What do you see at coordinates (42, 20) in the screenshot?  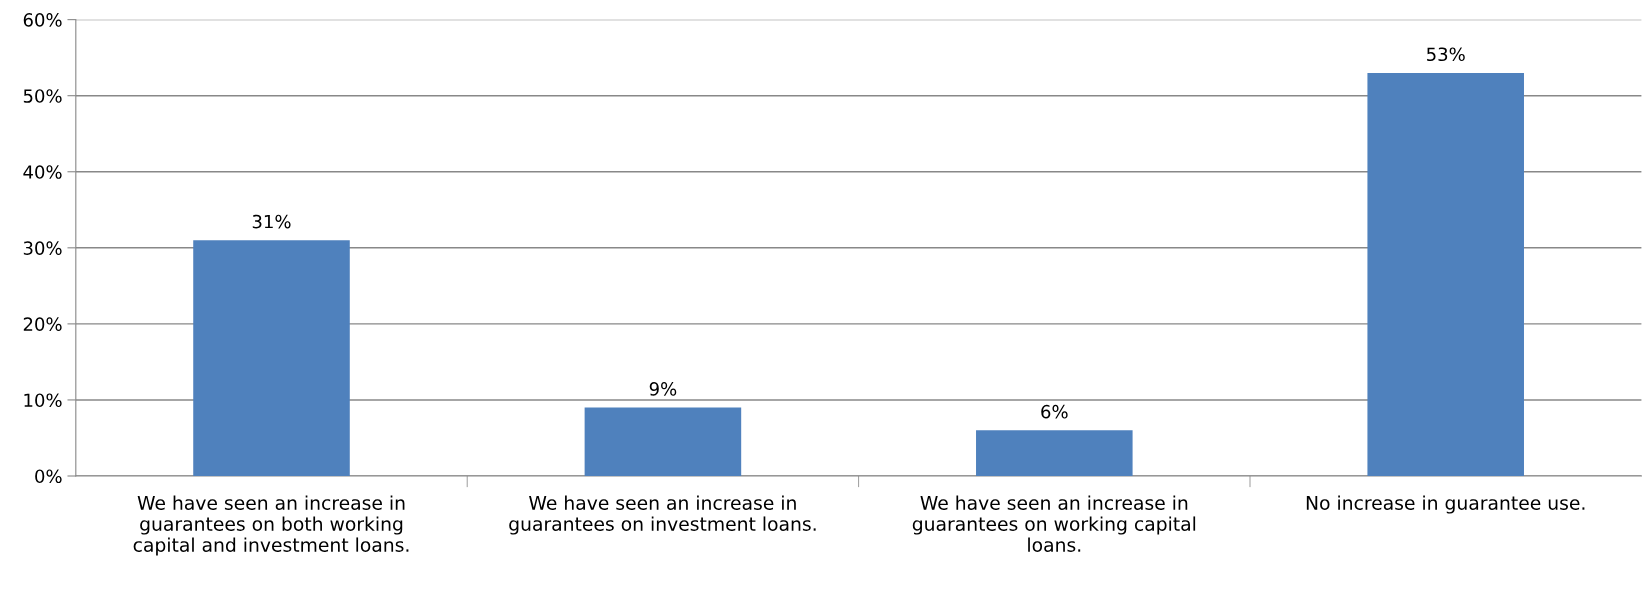 I see `y-tick-label: 60%` at bounding box center [42, 20].